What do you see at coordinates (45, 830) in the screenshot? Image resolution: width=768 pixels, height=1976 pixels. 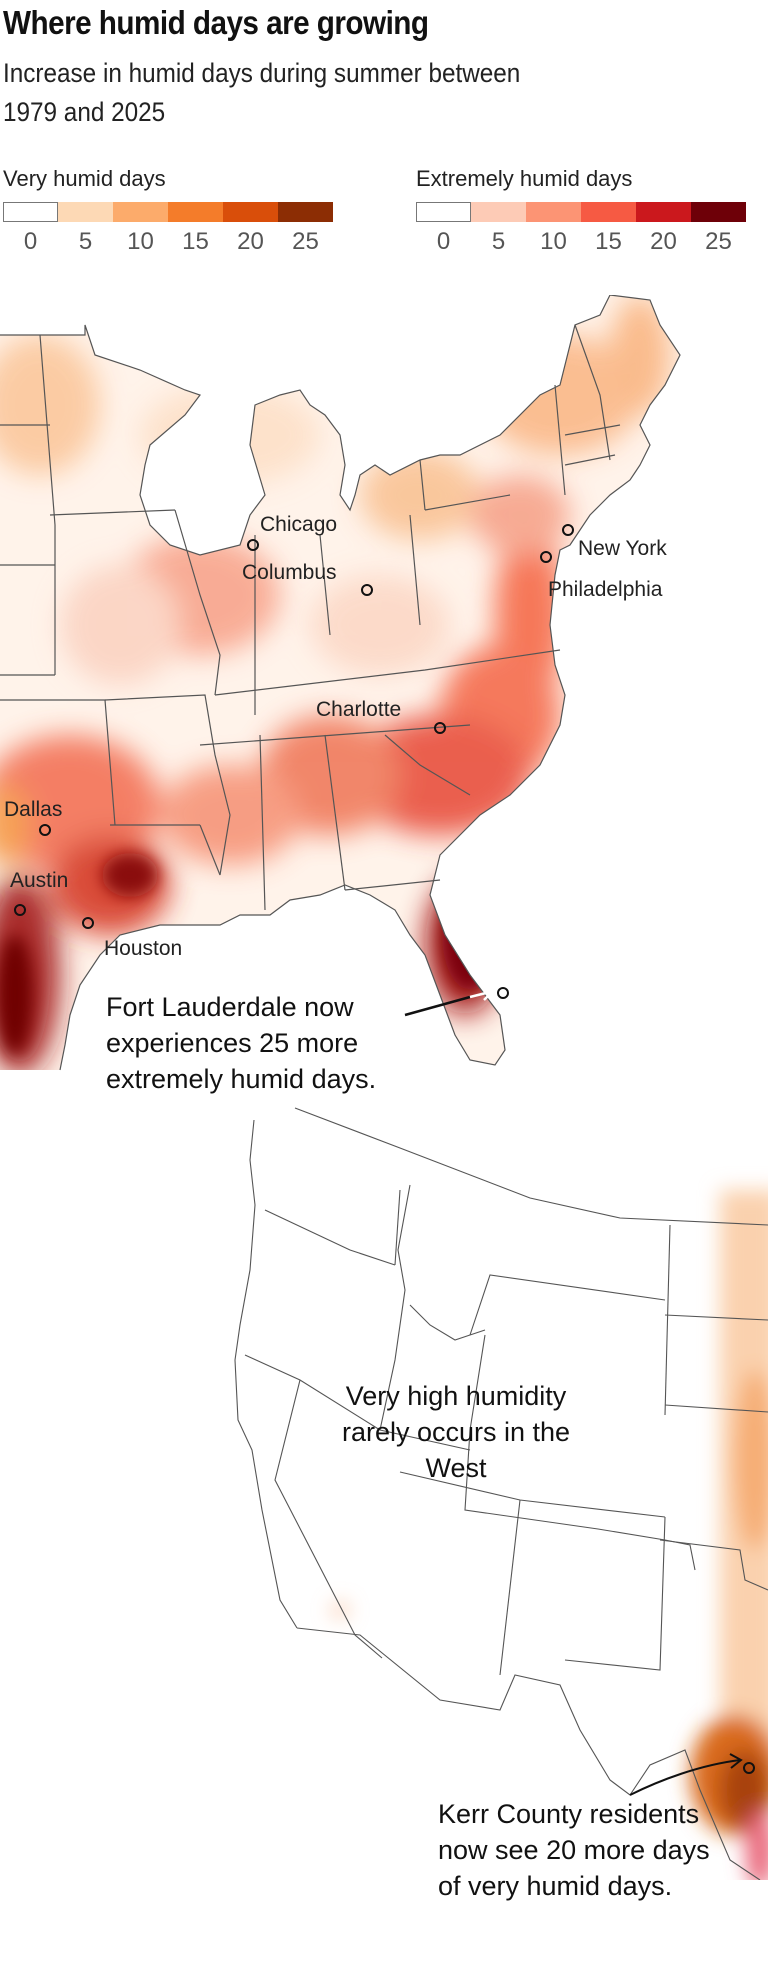 I see `city-marker-dallas` at bounding box center [45, 830].